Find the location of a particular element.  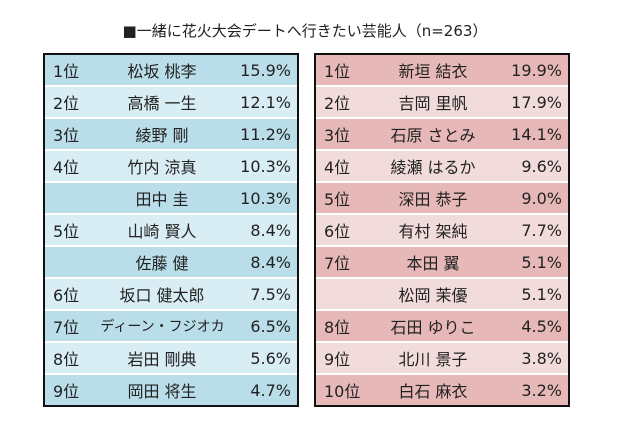

name-cell: 綾瀬 はるか is located at coordinates (433, 167).